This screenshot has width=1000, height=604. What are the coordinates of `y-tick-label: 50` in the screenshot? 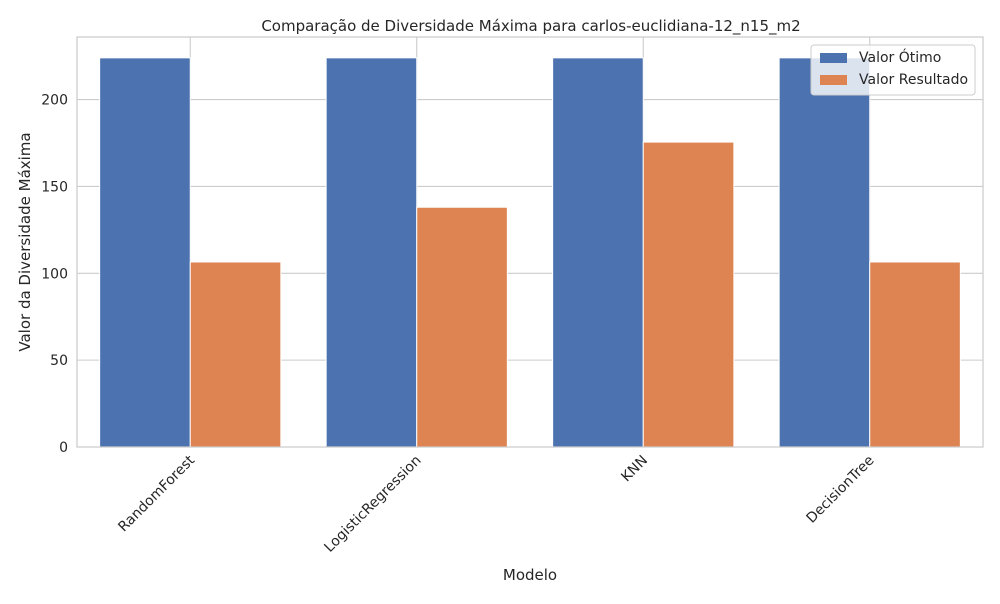 It's located at (59, 361).